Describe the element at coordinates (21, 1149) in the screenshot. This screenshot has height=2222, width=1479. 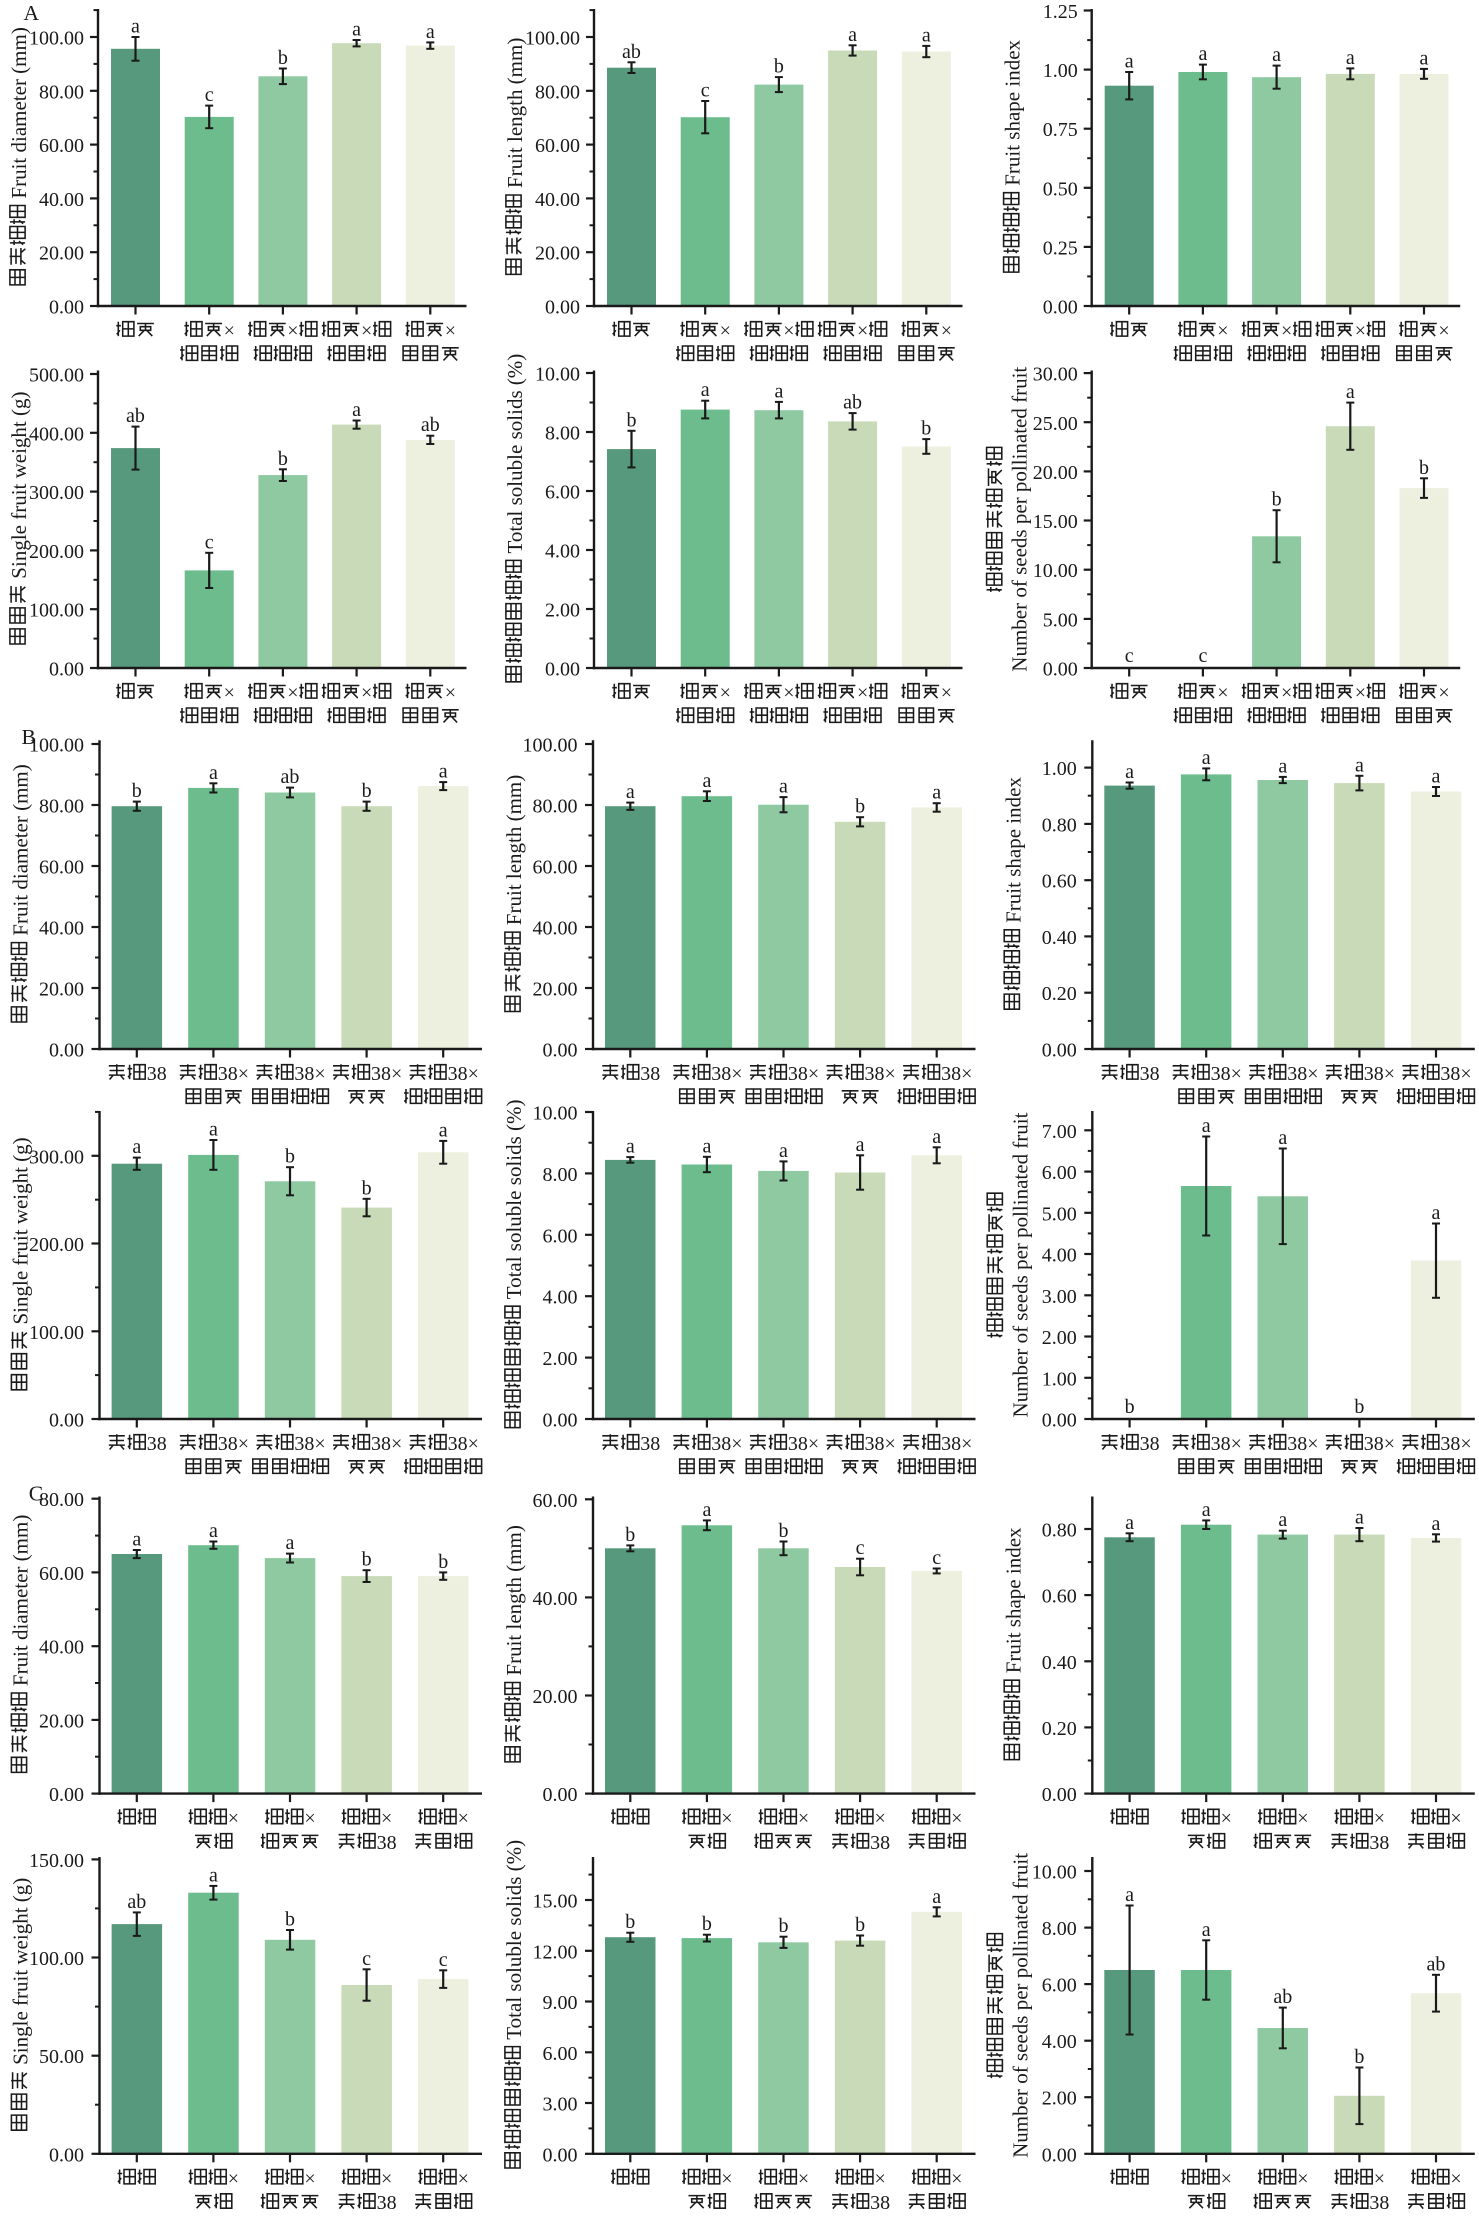
I see `svg-text: (g)` at that location.